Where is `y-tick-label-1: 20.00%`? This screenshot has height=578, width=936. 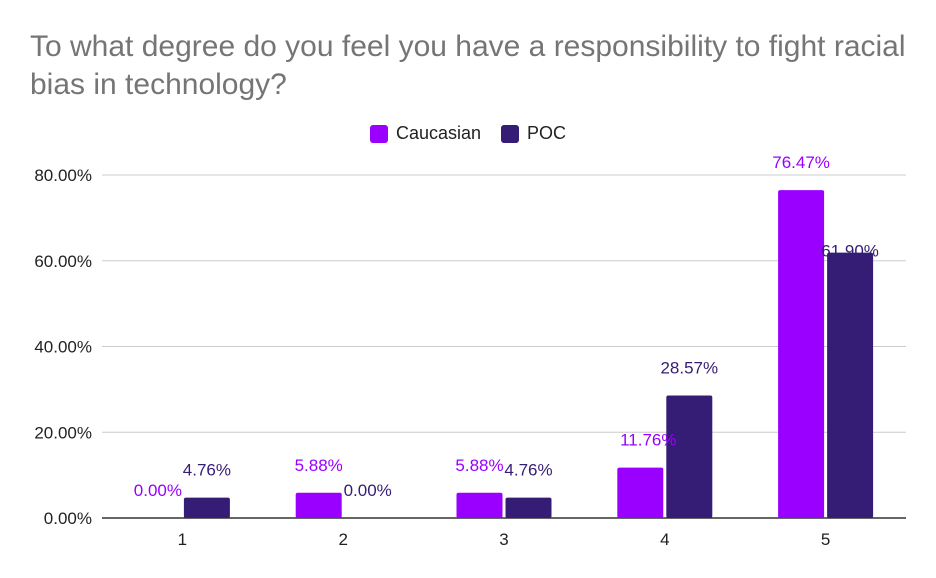 y-tick-label-1: 20.00% is located at coordinates (63, 432).